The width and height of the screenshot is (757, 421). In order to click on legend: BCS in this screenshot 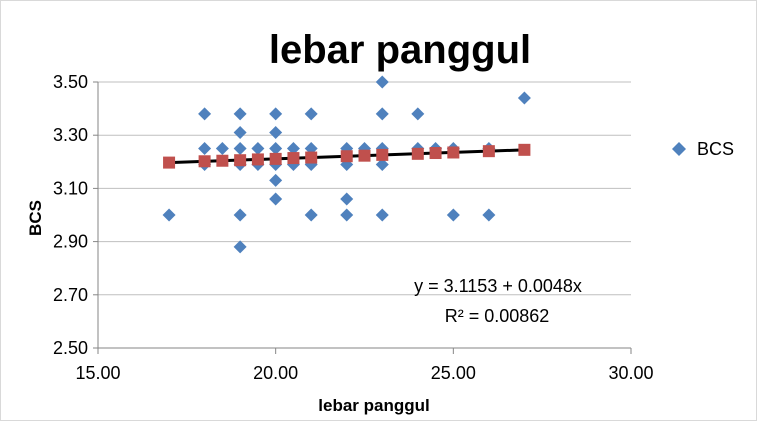, I will do `click(703, 149)`.